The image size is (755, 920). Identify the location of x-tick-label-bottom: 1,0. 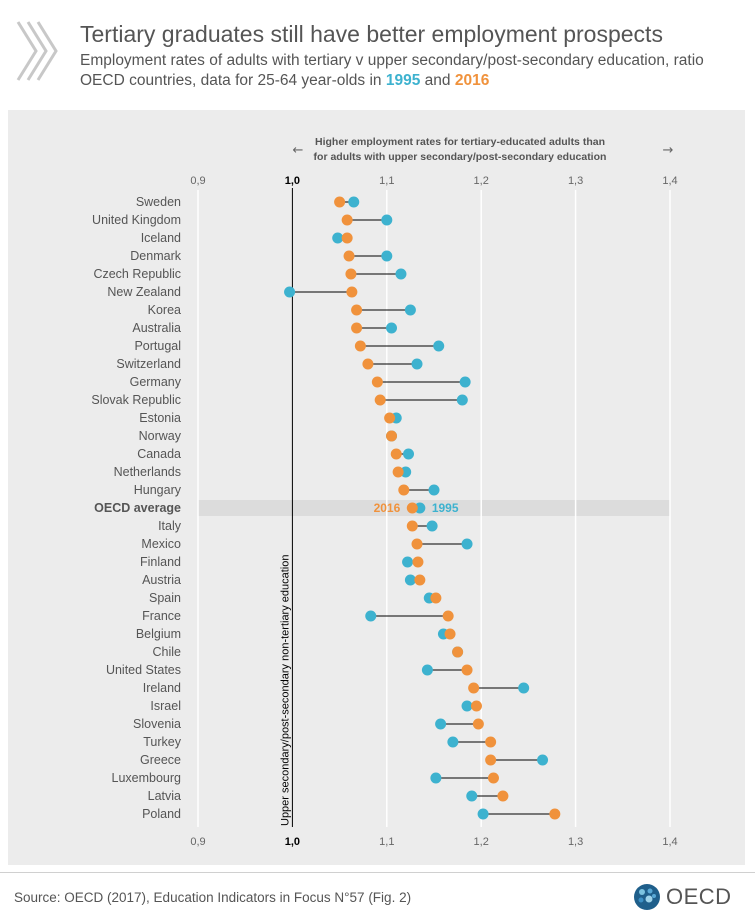
(292, 842).